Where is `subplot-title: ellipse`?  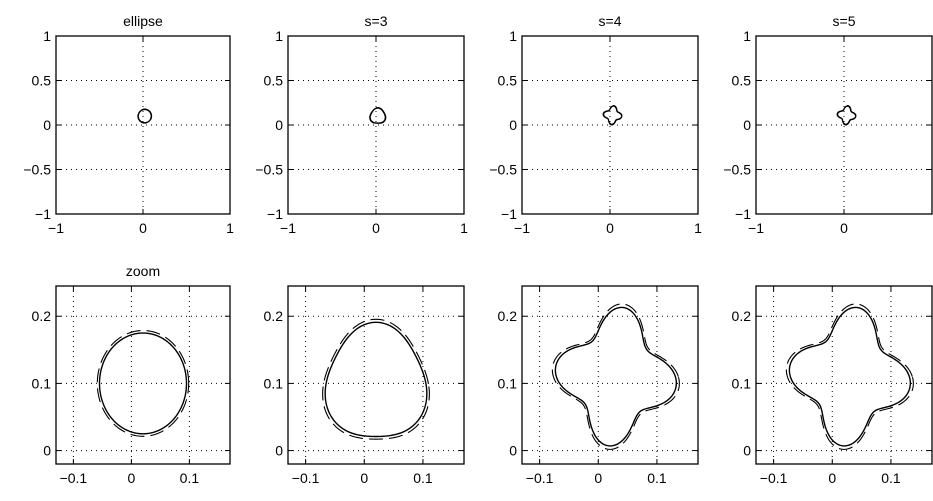
subplot-title: ellipse is located at coordinates (143, 21).